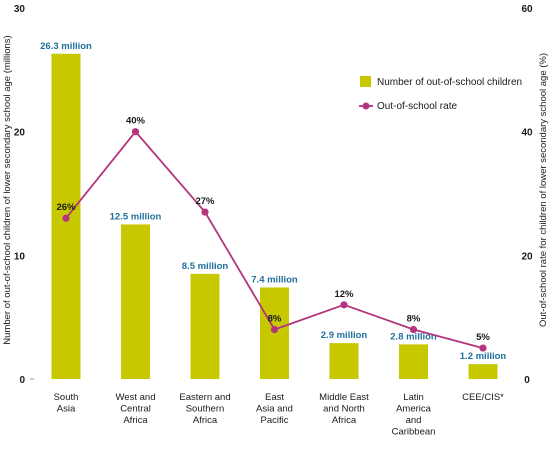 The width and height of the screenshot is (555, 452). Describe the element at coordinates (66, 207) in the screenshot. I see `rate-point-label: 26%` at that location.